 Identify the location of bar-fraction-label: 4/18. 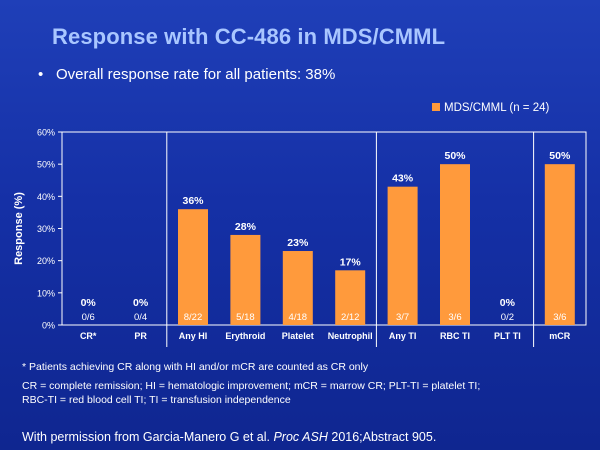
(298, 317).